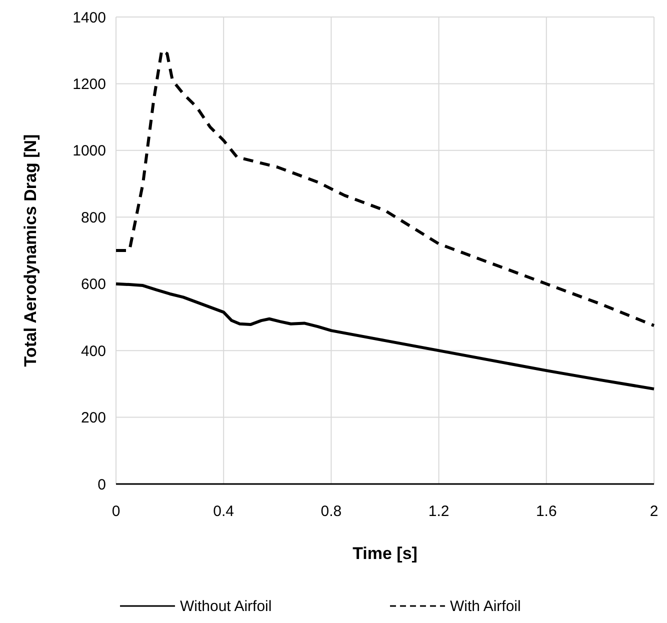  What do you see at coordinates (331, 511) in the screenshot?
I see `x-tick-label: 0.8` at bounding box center [331, 511].